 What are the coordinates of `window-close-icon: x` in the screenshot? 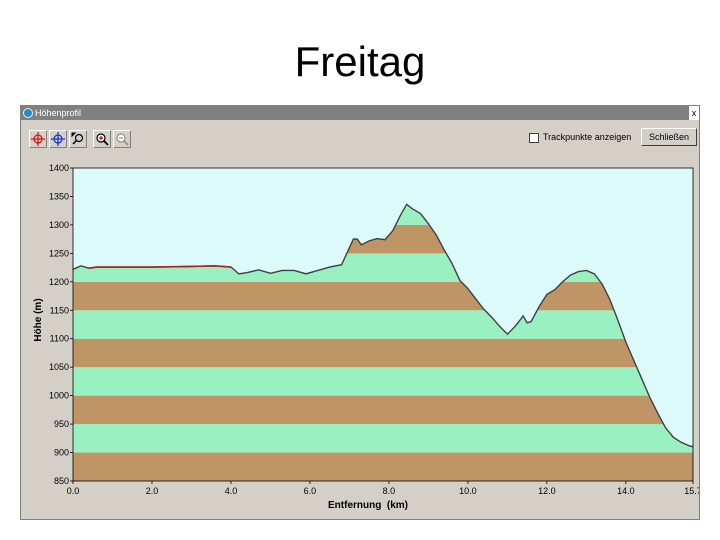 It's located at (694, 113).